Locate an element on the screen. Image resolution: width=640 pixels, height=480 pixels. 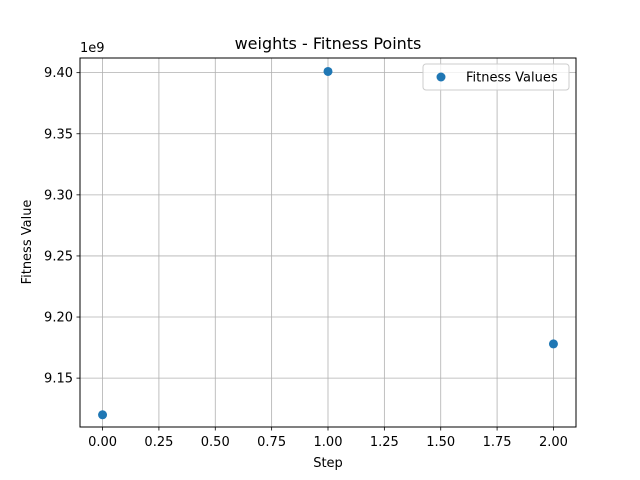
legend-box is located at coordinates (496, 77).